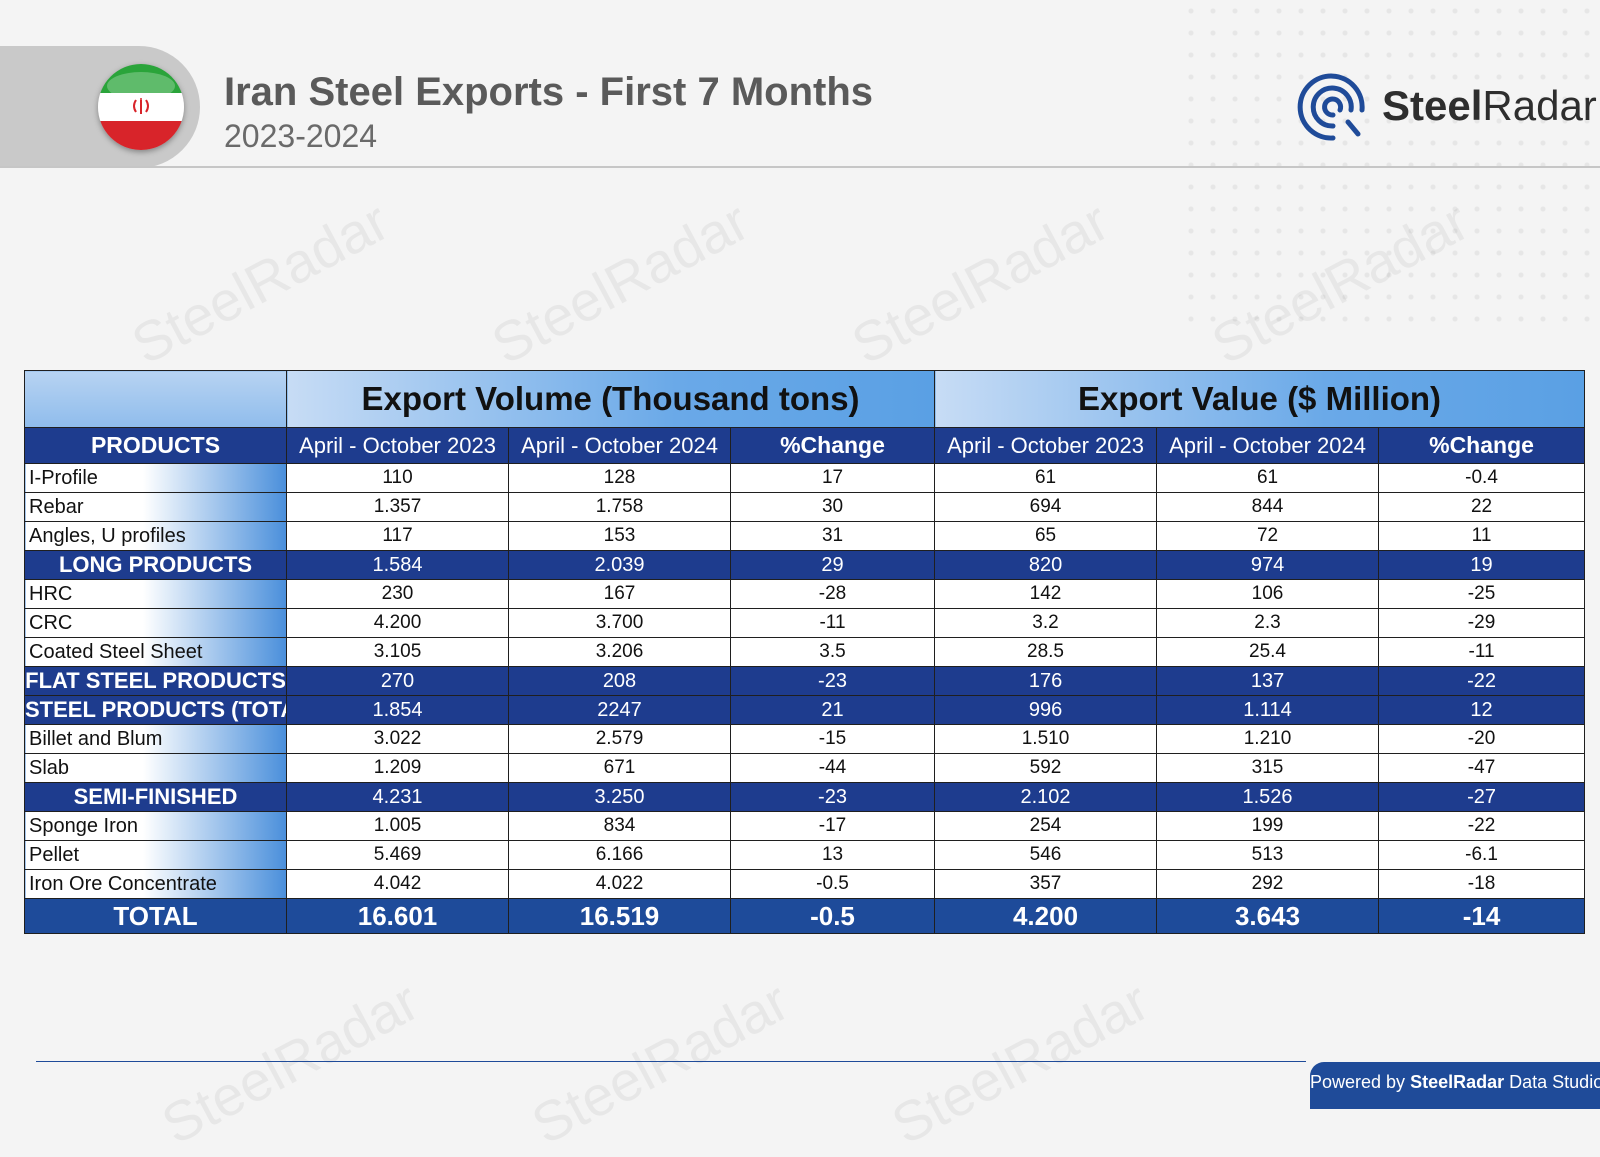 This screenshot has height=1157, width=1600. I want to click on value-cell: 3.206, so click(619, 652).